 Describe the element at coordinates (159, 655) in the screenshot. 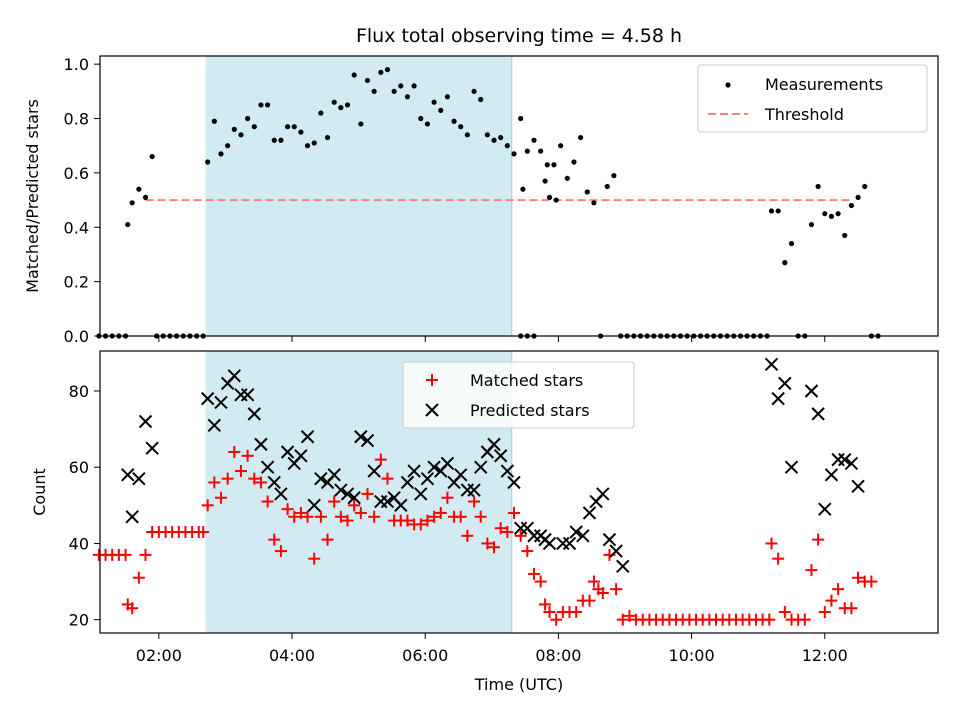

I see `bottom-x-tick-label: 02:00` at that location.